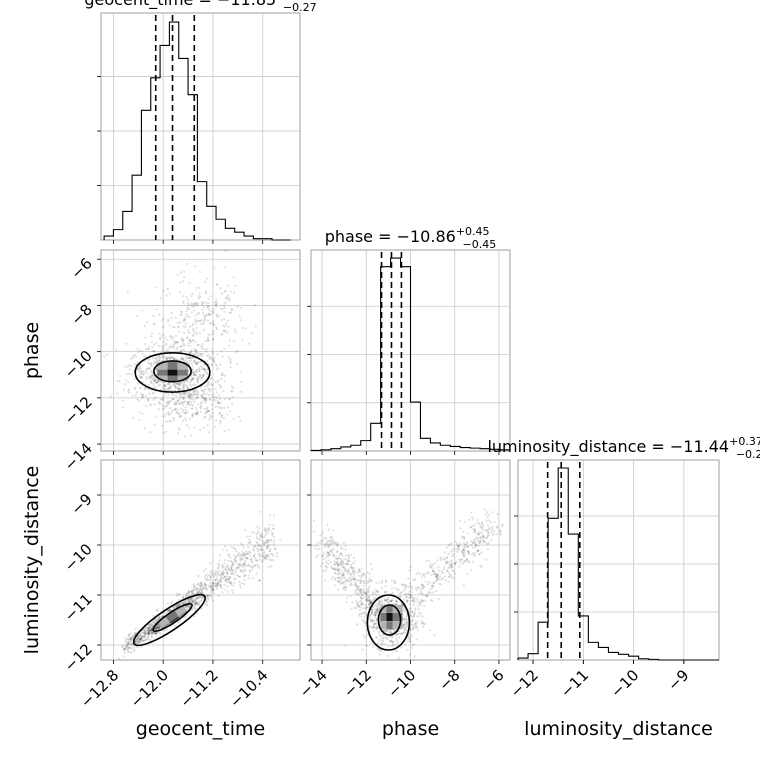 Image resolution: width=760 pixels, height=760 pixels. I want to click on scatter-points, so click(407, 584).